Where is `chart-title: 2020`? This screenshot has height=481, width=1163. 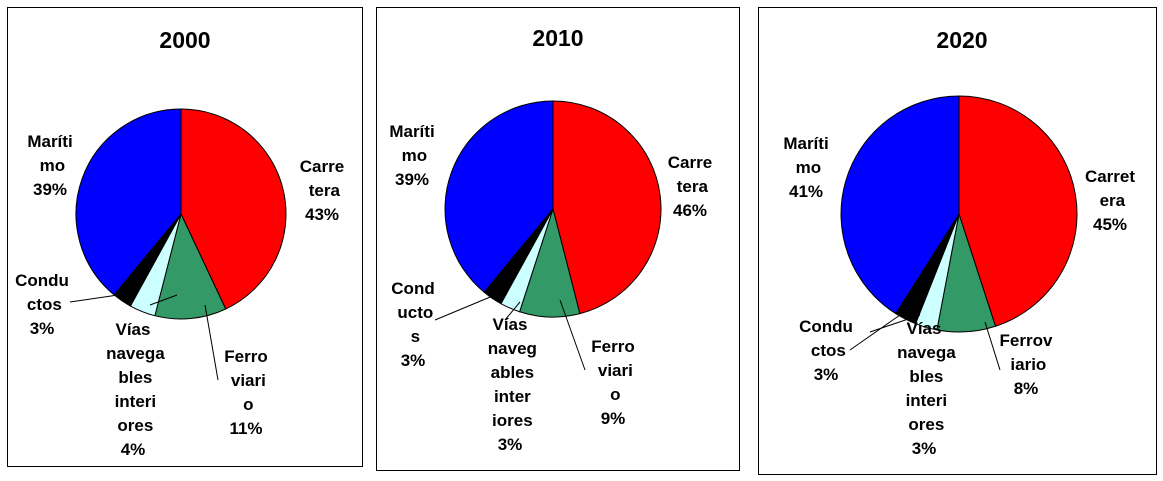 chart-title: 2020 is located at coordinates (961, 40).